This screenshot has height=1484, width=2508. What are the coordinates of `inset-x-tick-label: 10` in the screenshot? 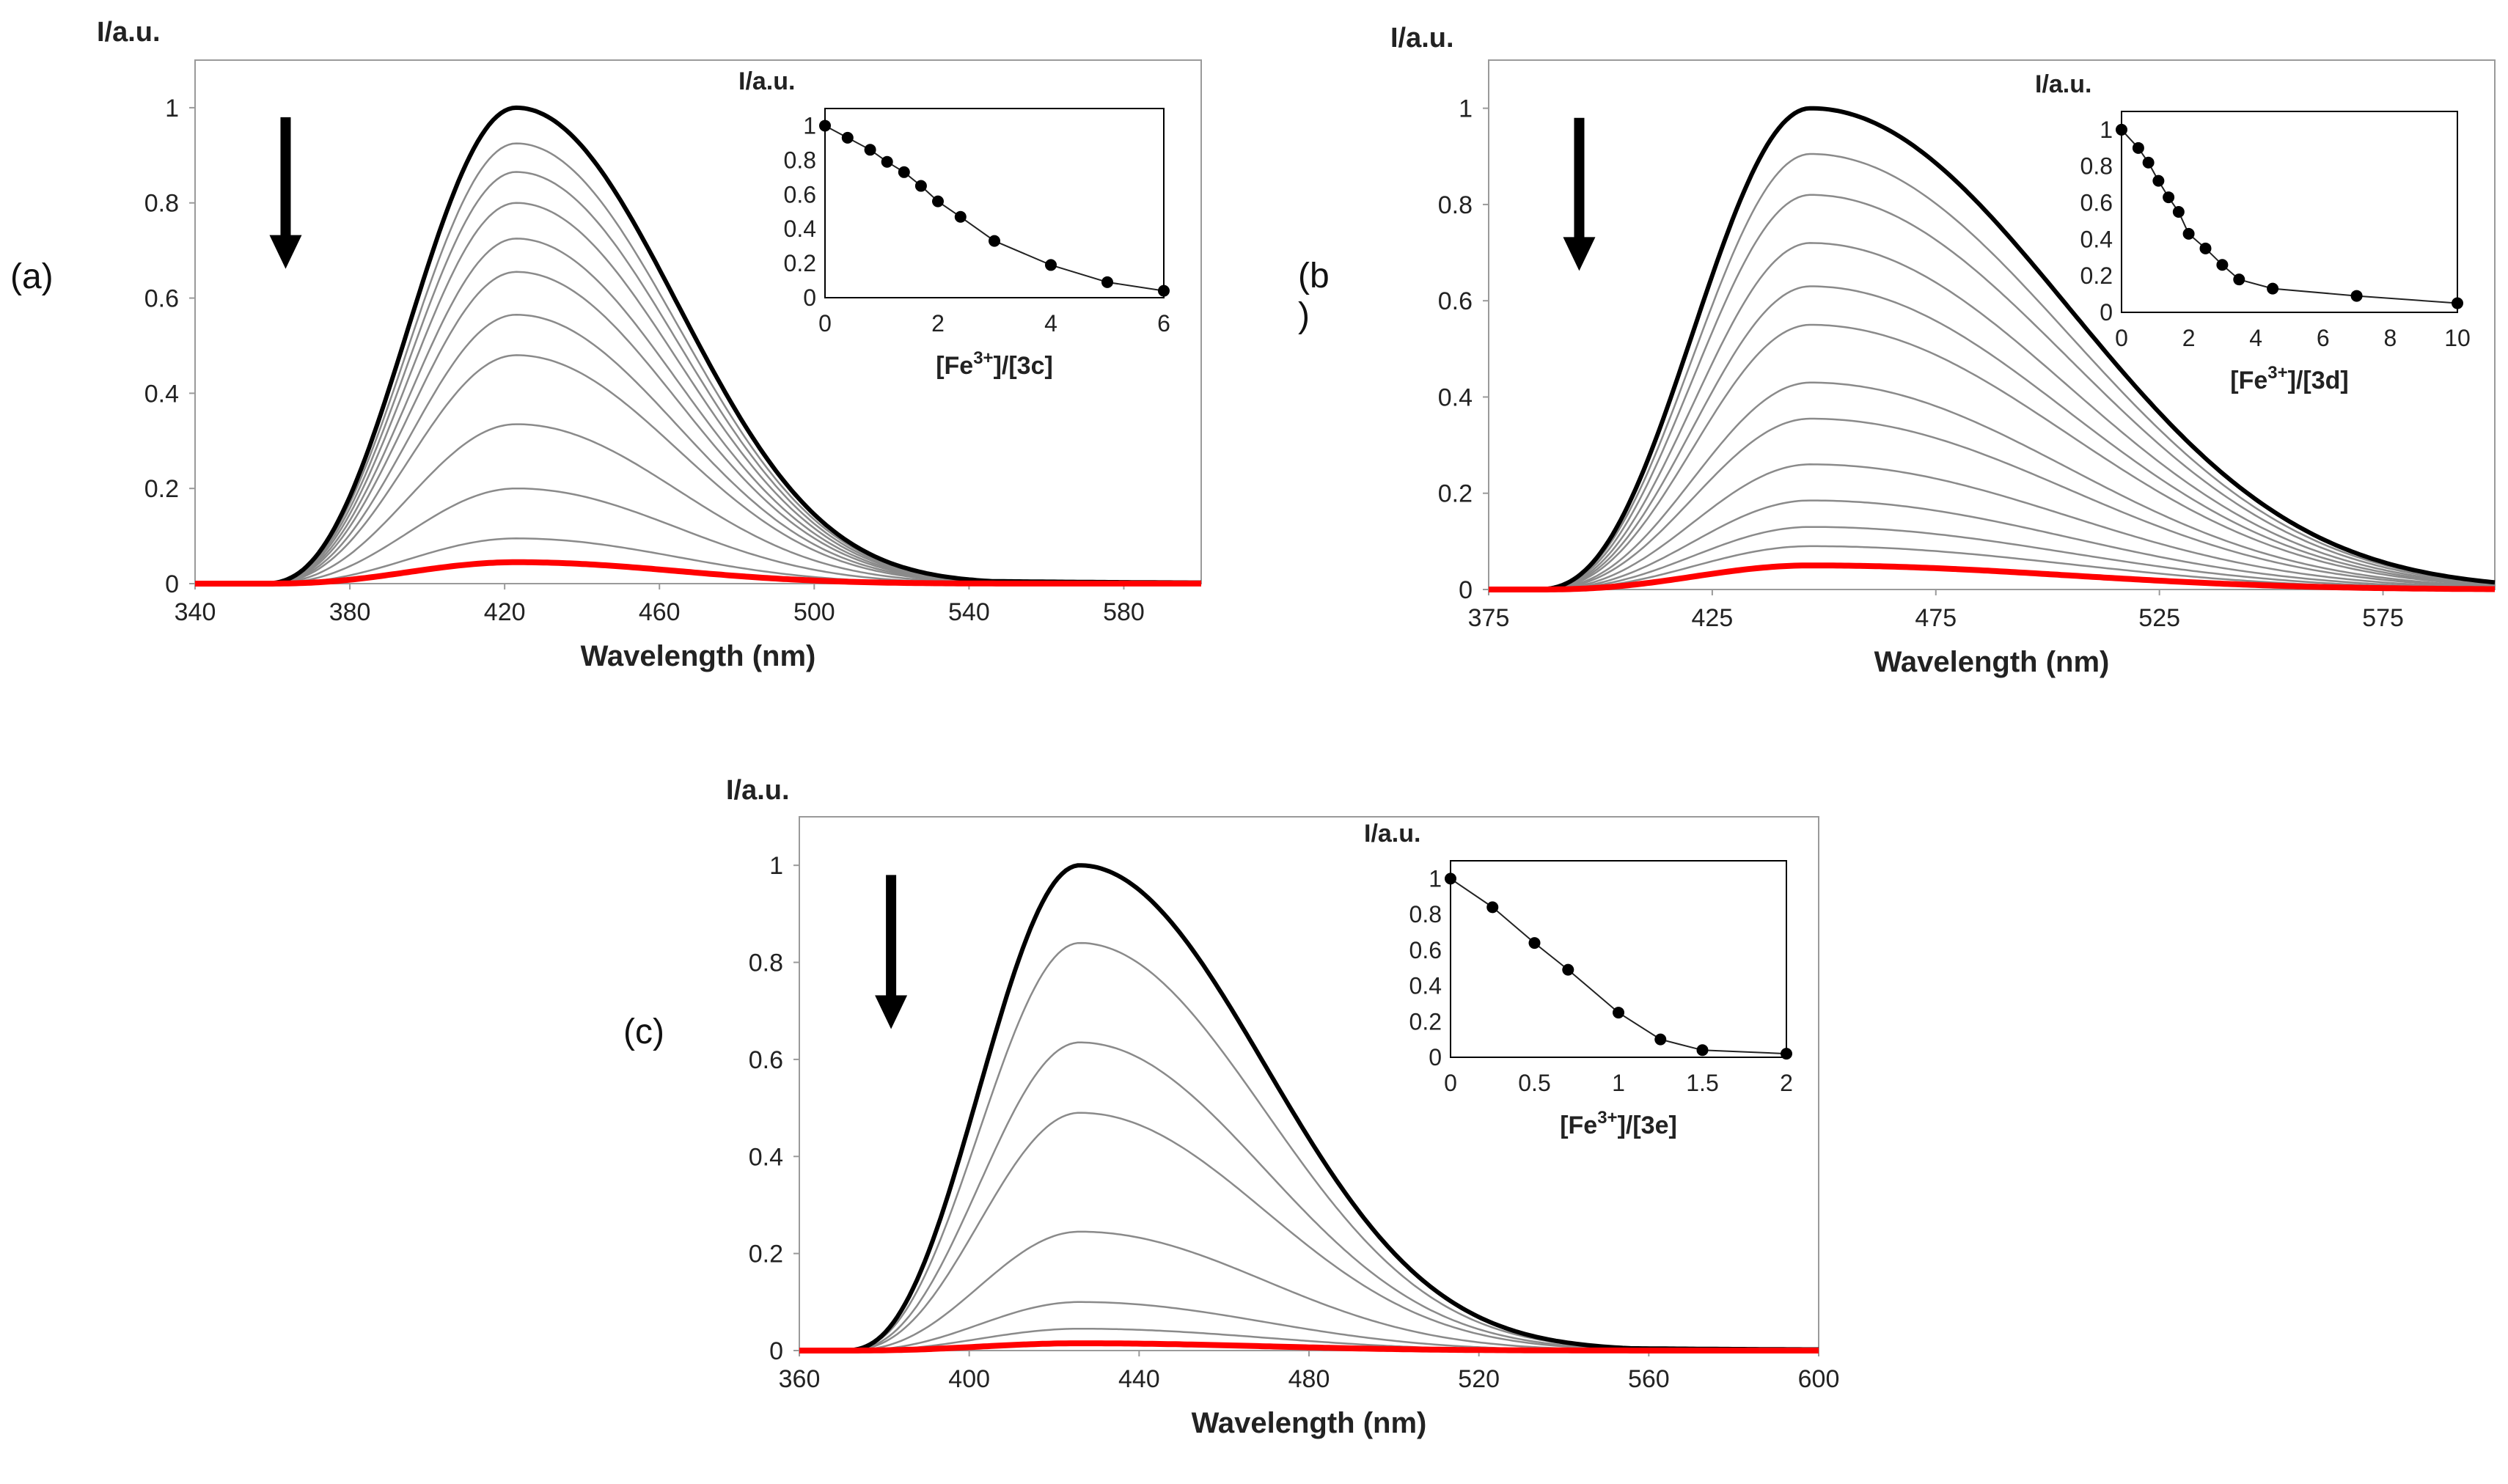 It's located at (2457, 338).